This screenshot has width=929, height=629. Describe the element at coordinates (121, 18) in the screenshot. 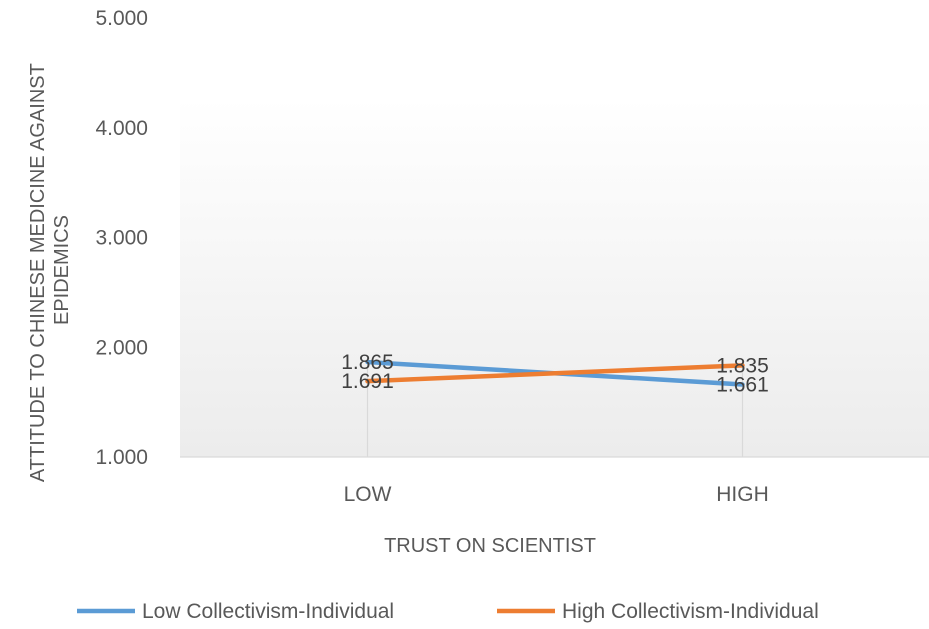

I see `y-tick-label: 5.000` at that location.